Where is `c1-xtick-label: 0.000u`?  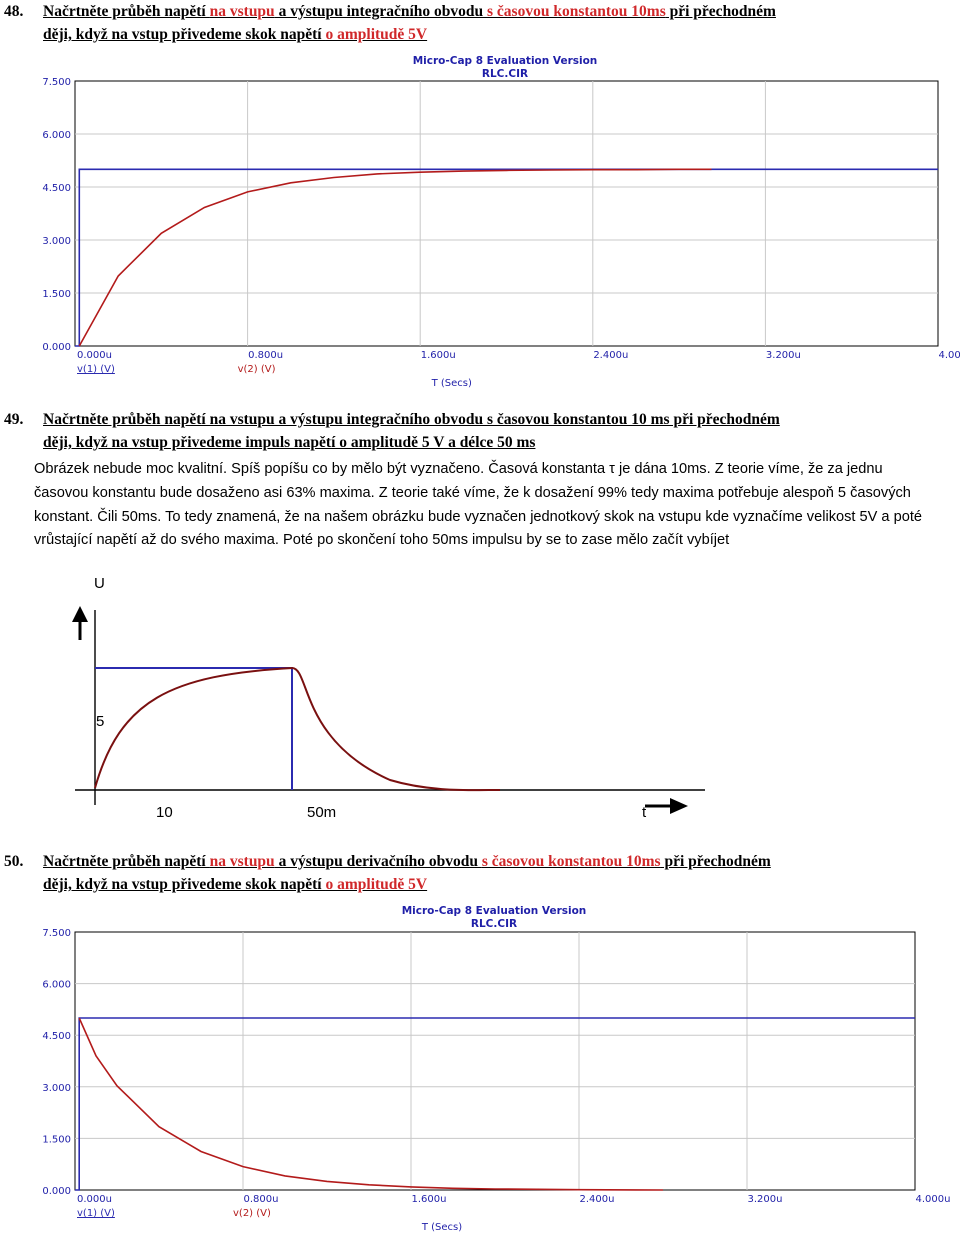 c1-xtick-label: 0.000u is located at coordinates (94, 355).